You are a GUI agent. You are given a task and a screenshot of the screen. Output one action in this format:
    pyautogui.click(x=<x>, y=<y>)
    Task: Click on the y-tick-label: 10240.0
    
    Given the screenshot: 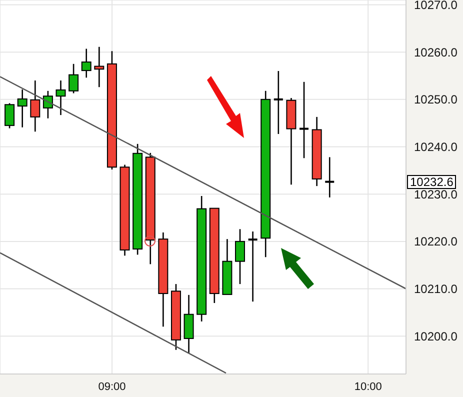 What is the action you would take?
    pyautogui.click(x=436, y=147)
    